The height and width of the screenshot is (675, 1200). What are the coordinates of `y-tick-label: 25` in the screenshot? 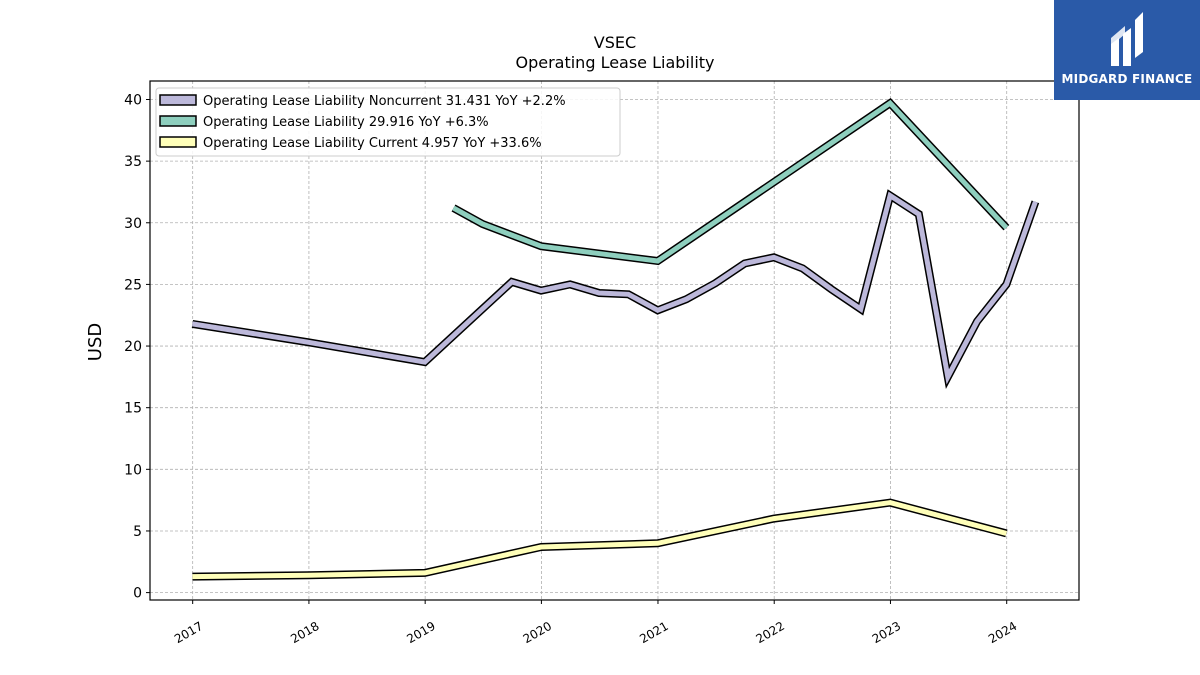 It's located at (133, 285).